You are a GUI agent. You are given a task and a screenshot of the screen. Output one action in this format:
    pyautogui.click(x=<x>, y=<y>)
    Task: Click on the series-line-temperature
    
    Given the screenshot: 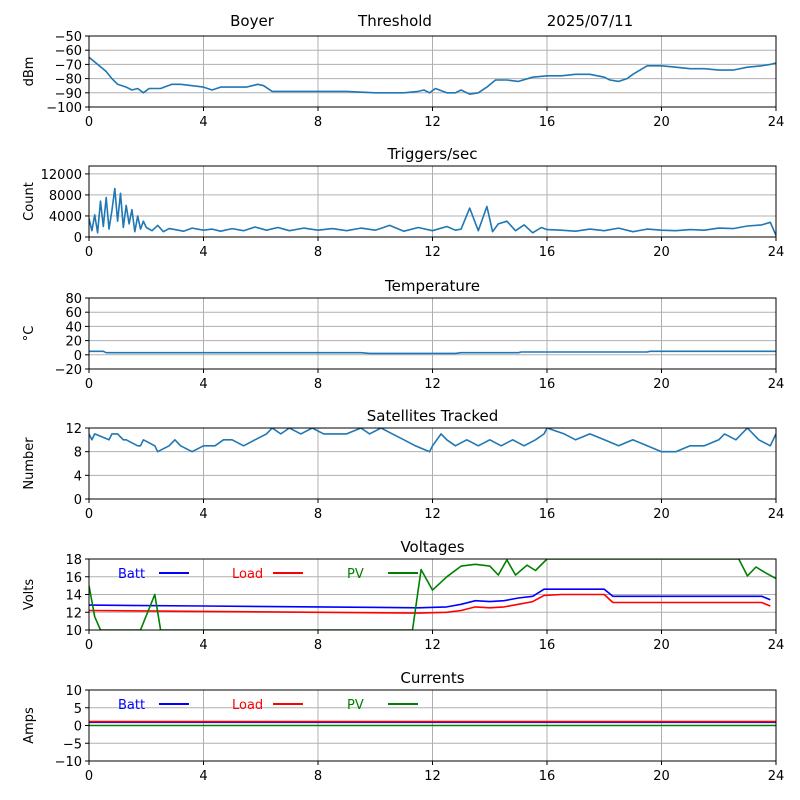 What is the action you would take?
    pyautogui.click(x=432, y=352)
    